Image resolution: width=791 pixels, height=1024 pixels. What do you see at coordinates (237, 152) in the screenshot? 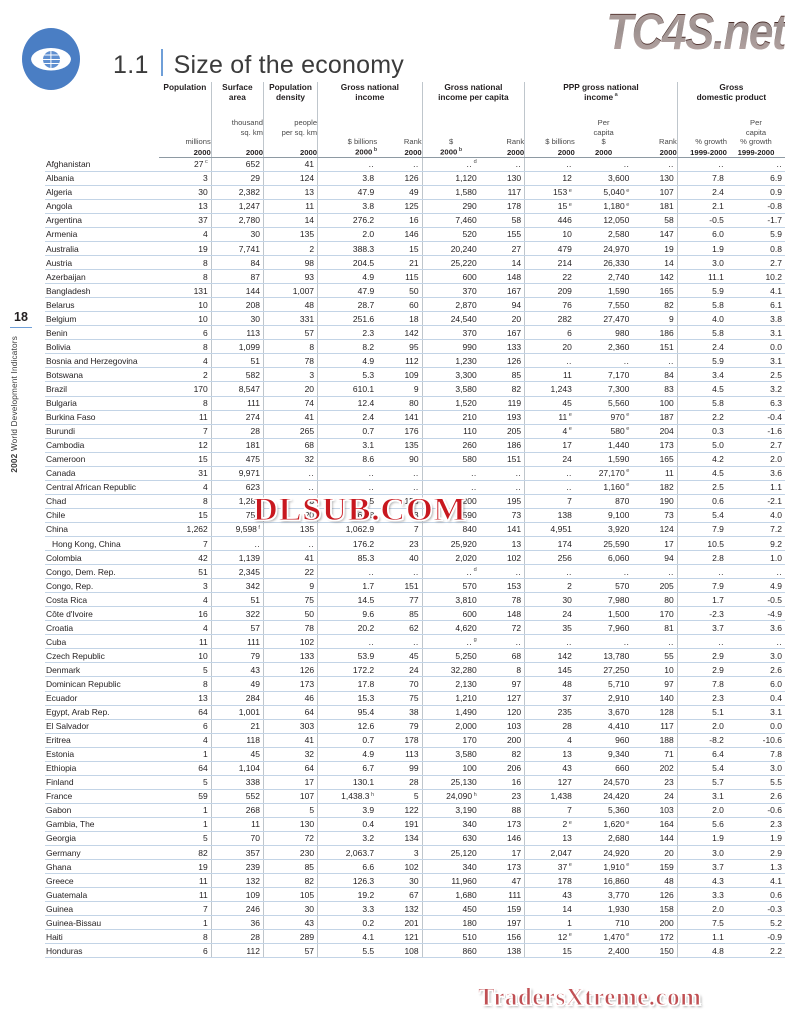
I see `year-area: 2000` at bounding box center [237, 152].